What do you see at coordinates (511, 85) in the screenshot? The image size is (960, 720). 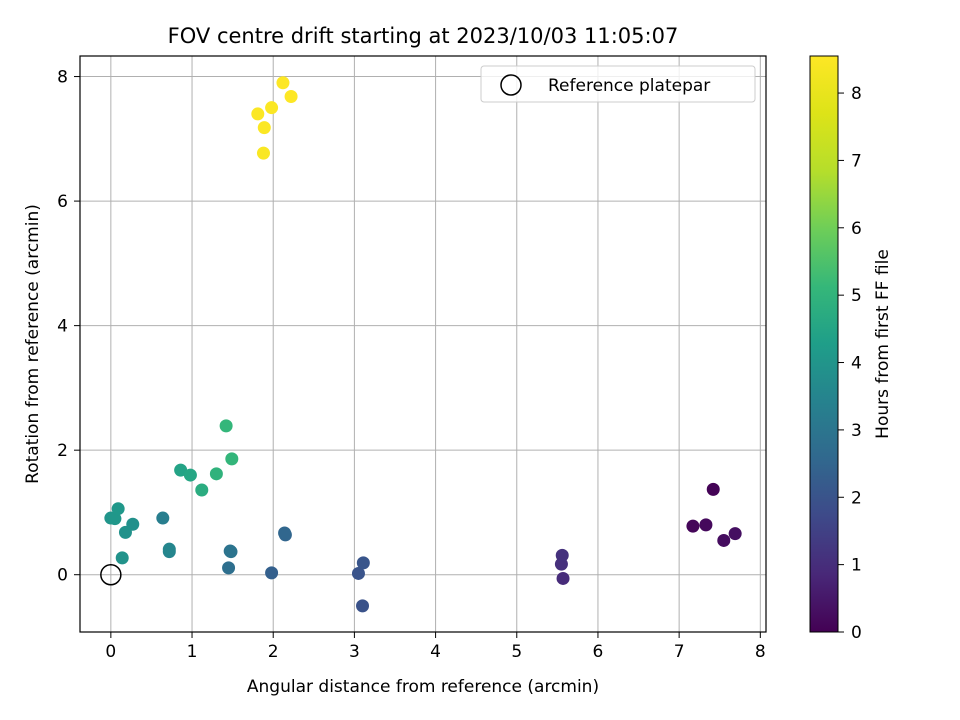 I see `legend-reference-marker` at bounding box center [511, 85].